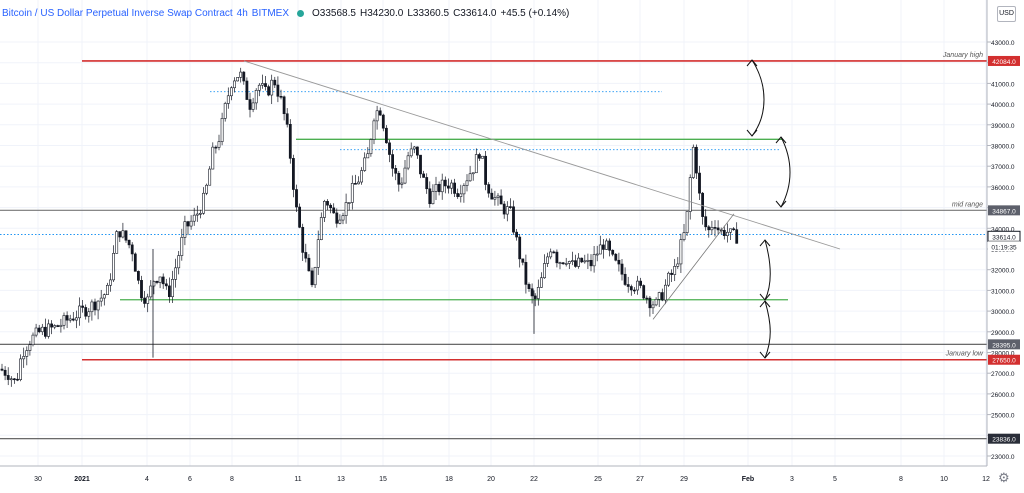 This screenshot has width=1024, height=493. What do you see at coordinates (785, 172) in the screenshot?
I see `range-arrow` at bounding box center [785, 172].